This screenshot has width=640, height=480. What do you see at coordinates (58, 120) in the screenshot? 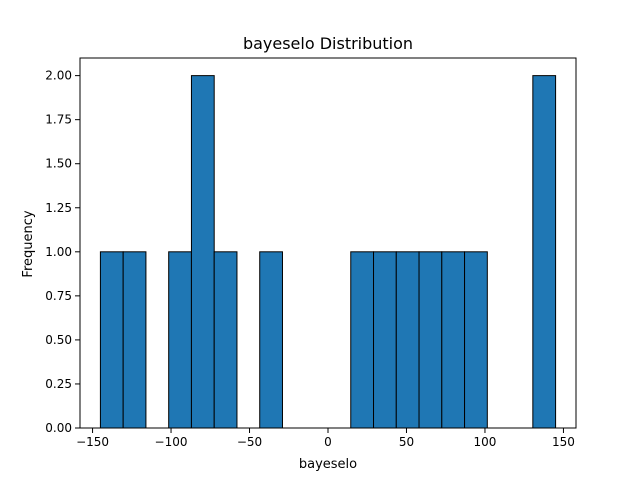
I see `y-tick-label: 1.75` at bounding box center [58, 120].